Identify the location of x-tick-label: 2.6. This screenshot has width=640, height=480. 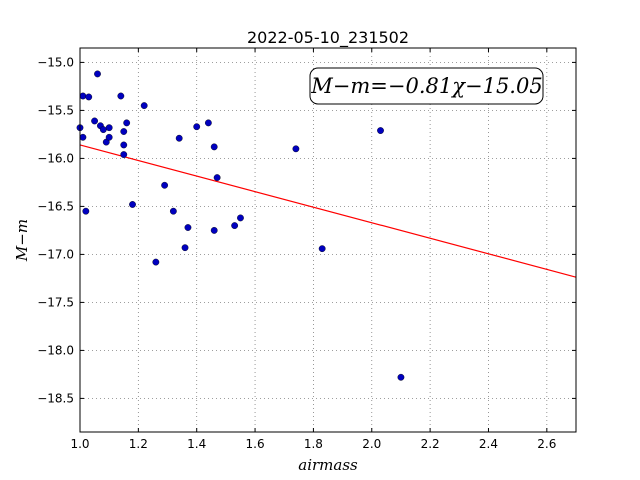
(546, 444).